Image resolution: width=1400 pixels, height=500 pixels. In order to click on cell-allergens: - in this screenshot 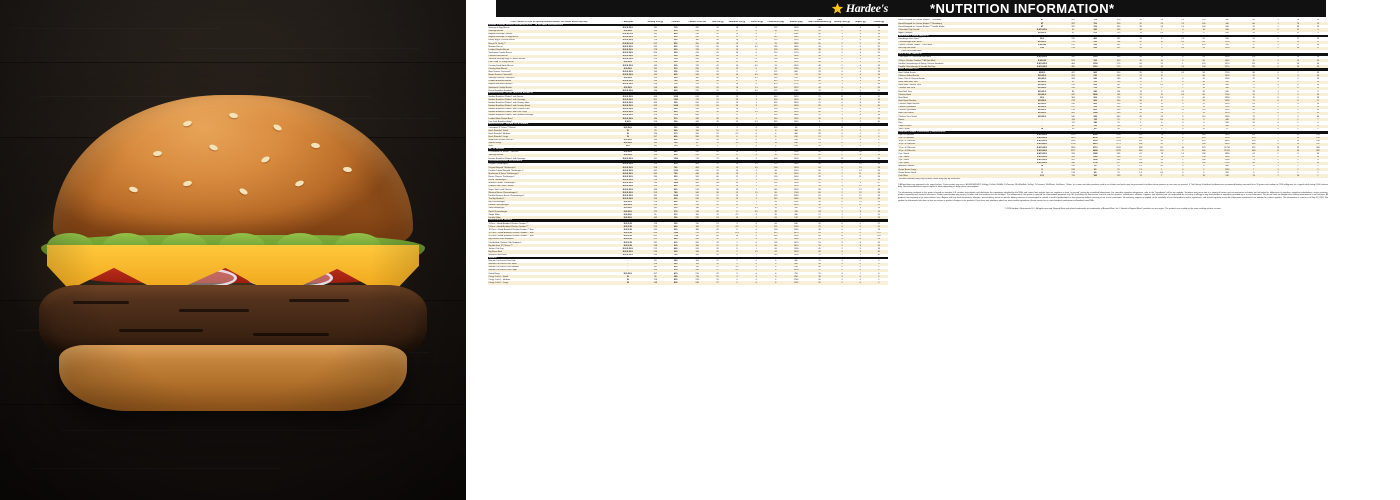, I will do `click(1042, 120)`.